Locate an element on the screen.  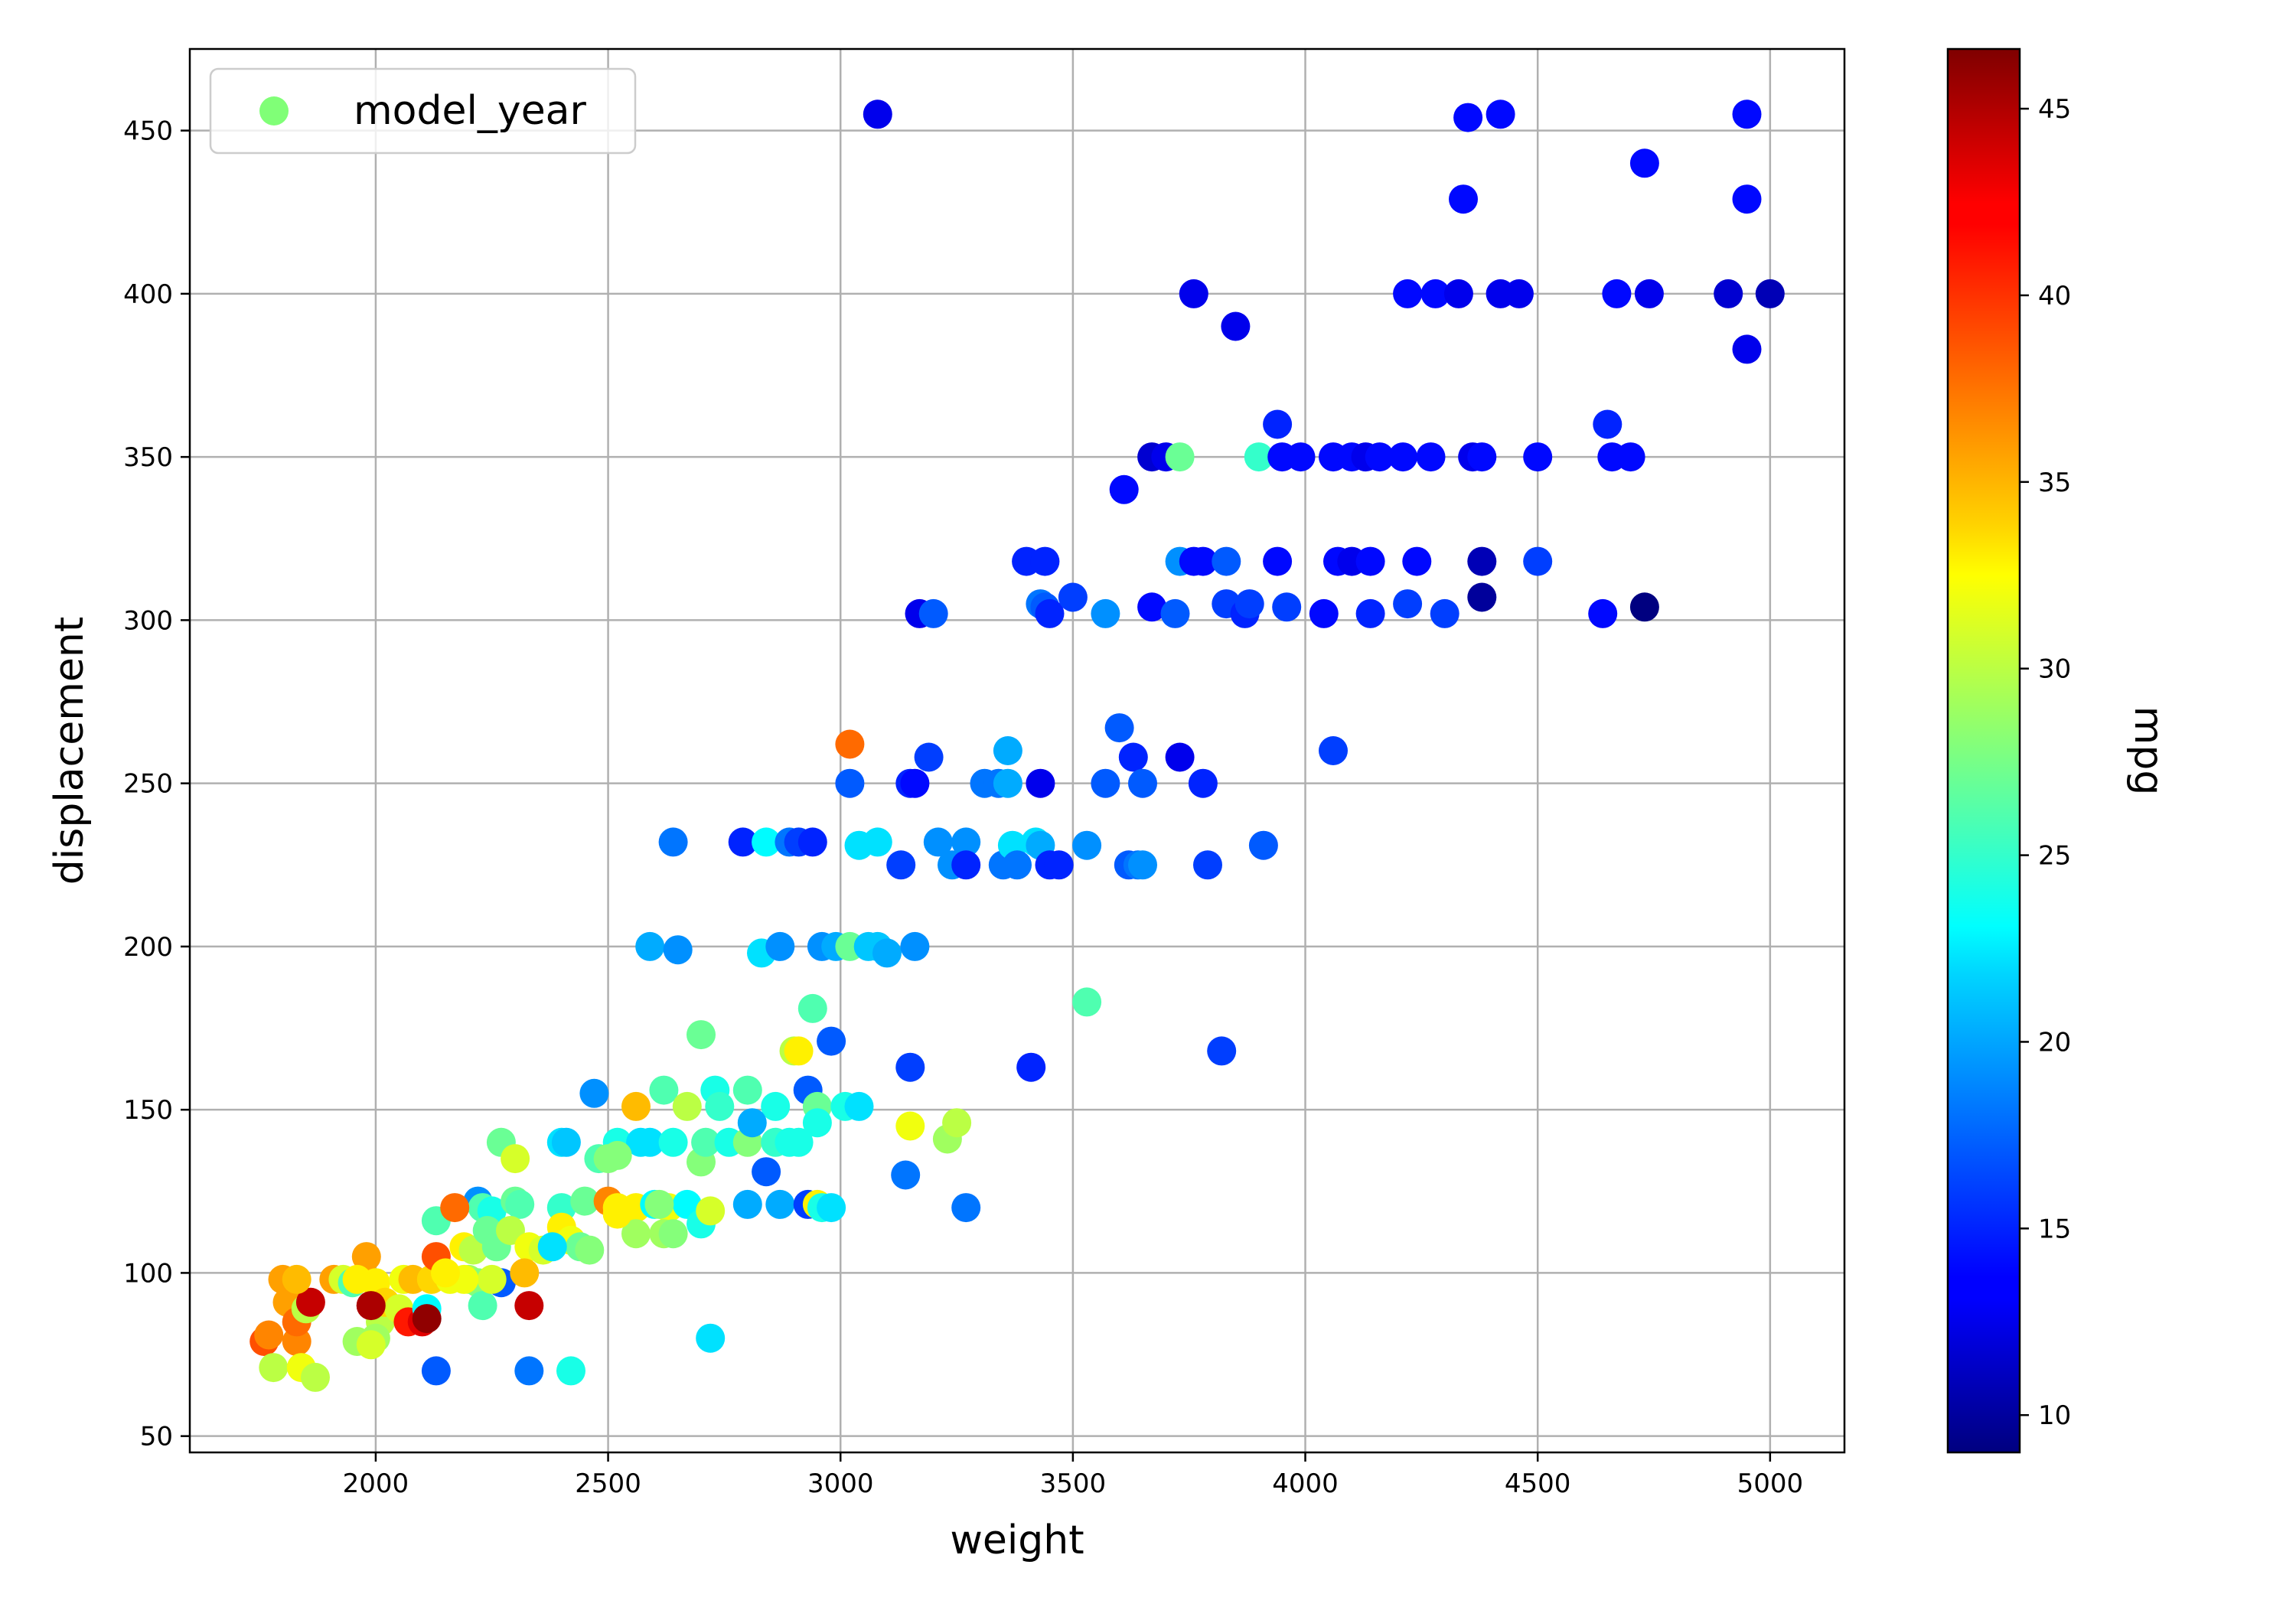
y-axis-label: displacement is located at coordinates (70, 751).